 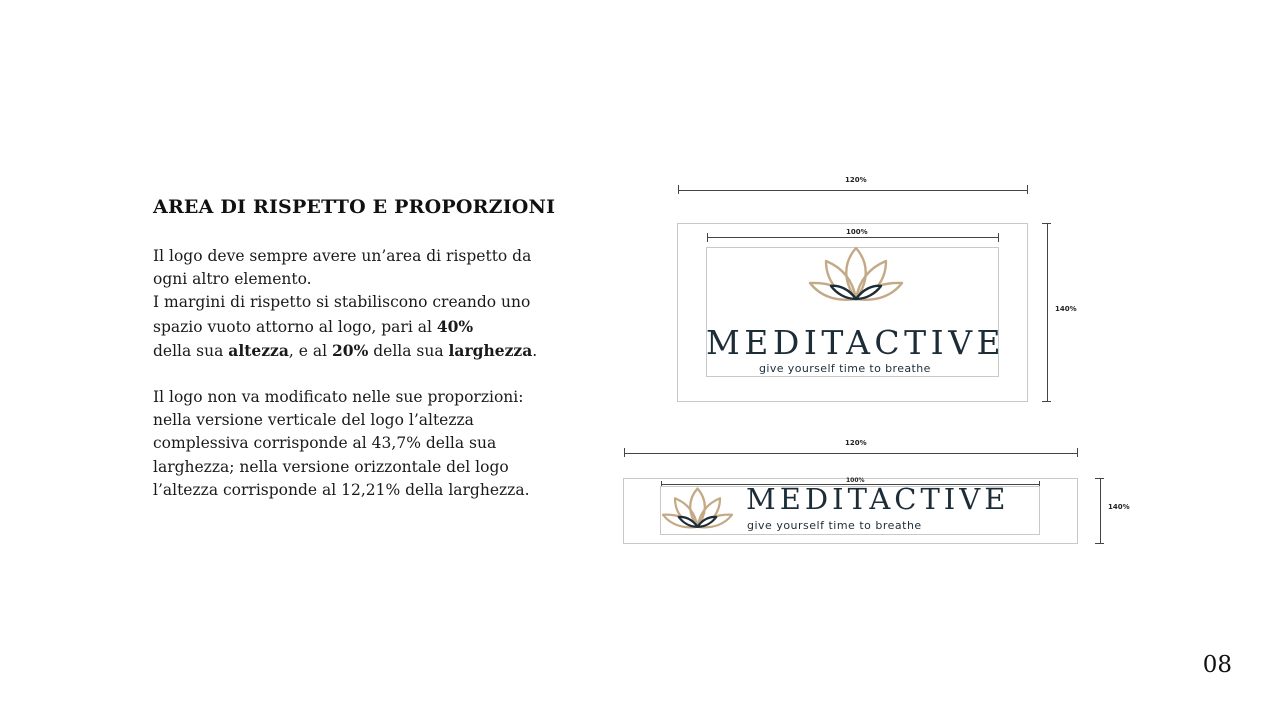 I want to click on vertical-logo-box, so click(x=852, y=312).